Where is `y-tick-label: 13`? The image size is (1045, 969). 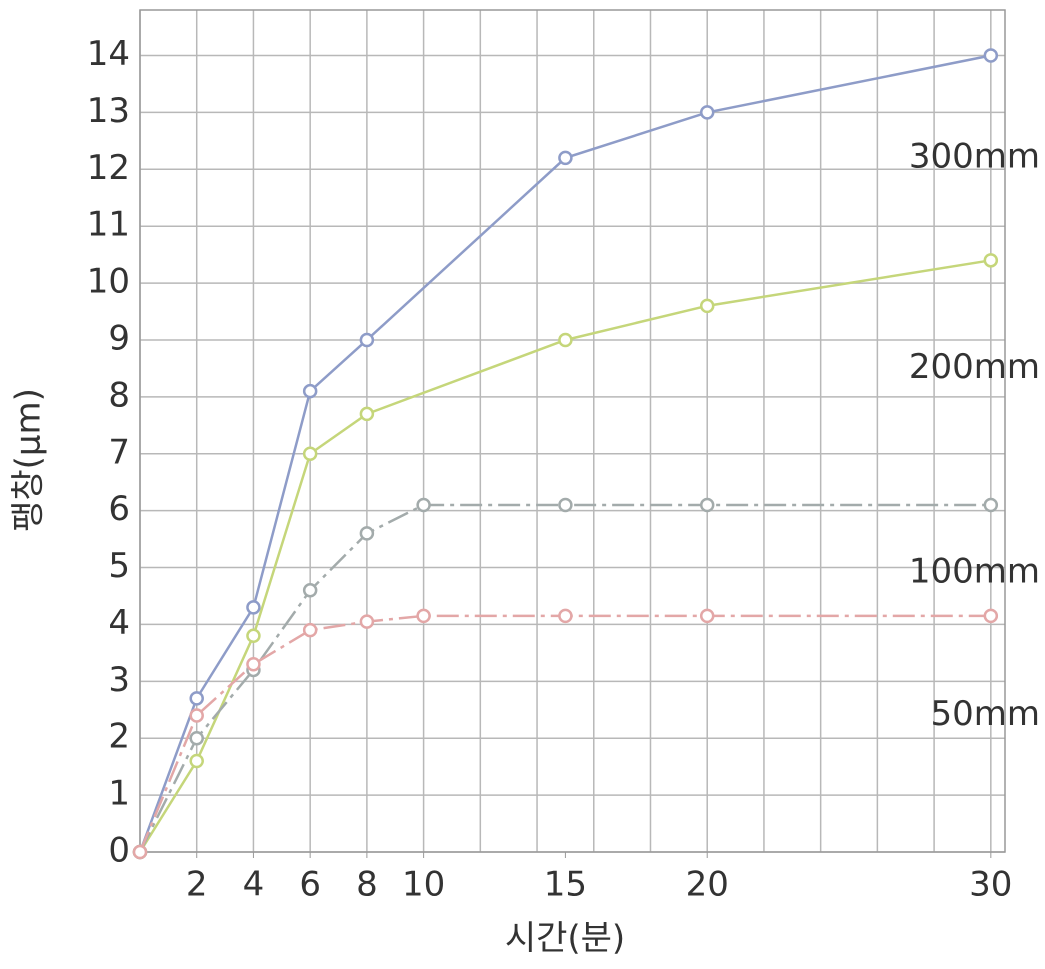
y-tick-label: 13 is located at coordinates (108, 111).